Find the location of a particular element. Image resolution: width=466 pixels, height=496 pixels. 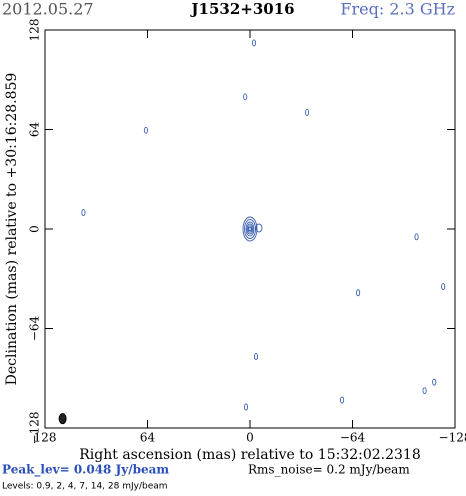

x-tick-label: 0 is located at coordinates (250, 438).